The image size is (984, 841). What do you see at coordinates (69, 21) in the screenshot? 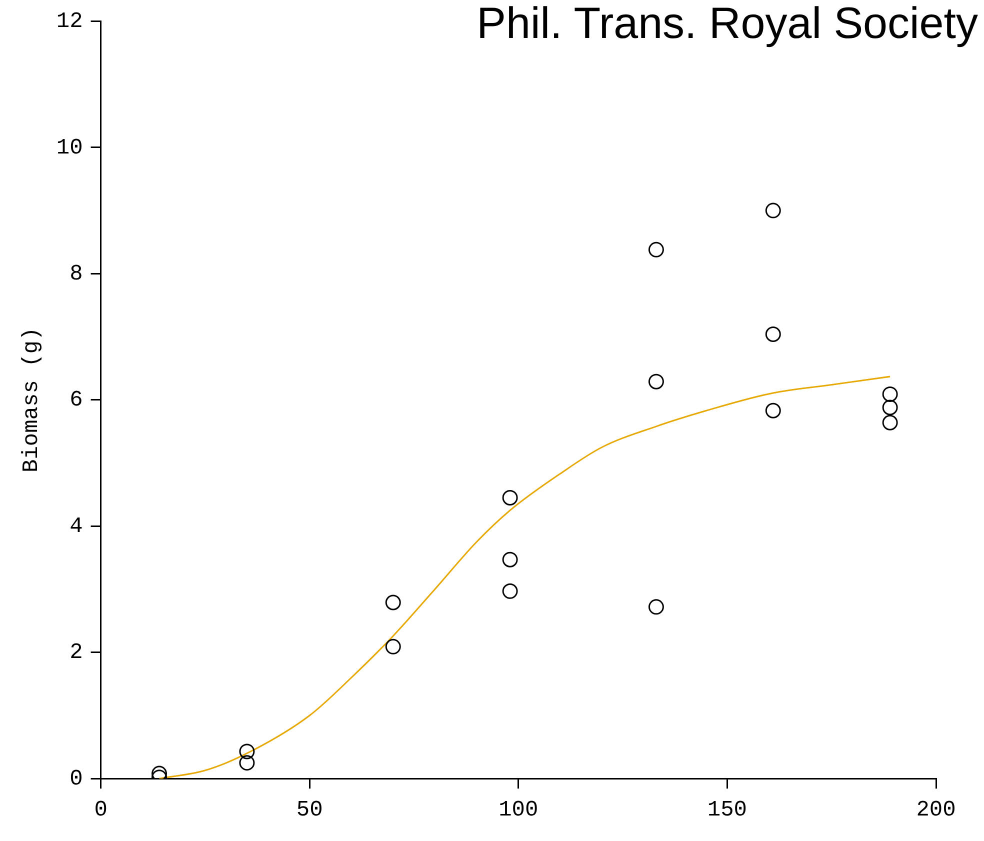
I see `y-tick-label: 12` at bounding box center [69, 21].